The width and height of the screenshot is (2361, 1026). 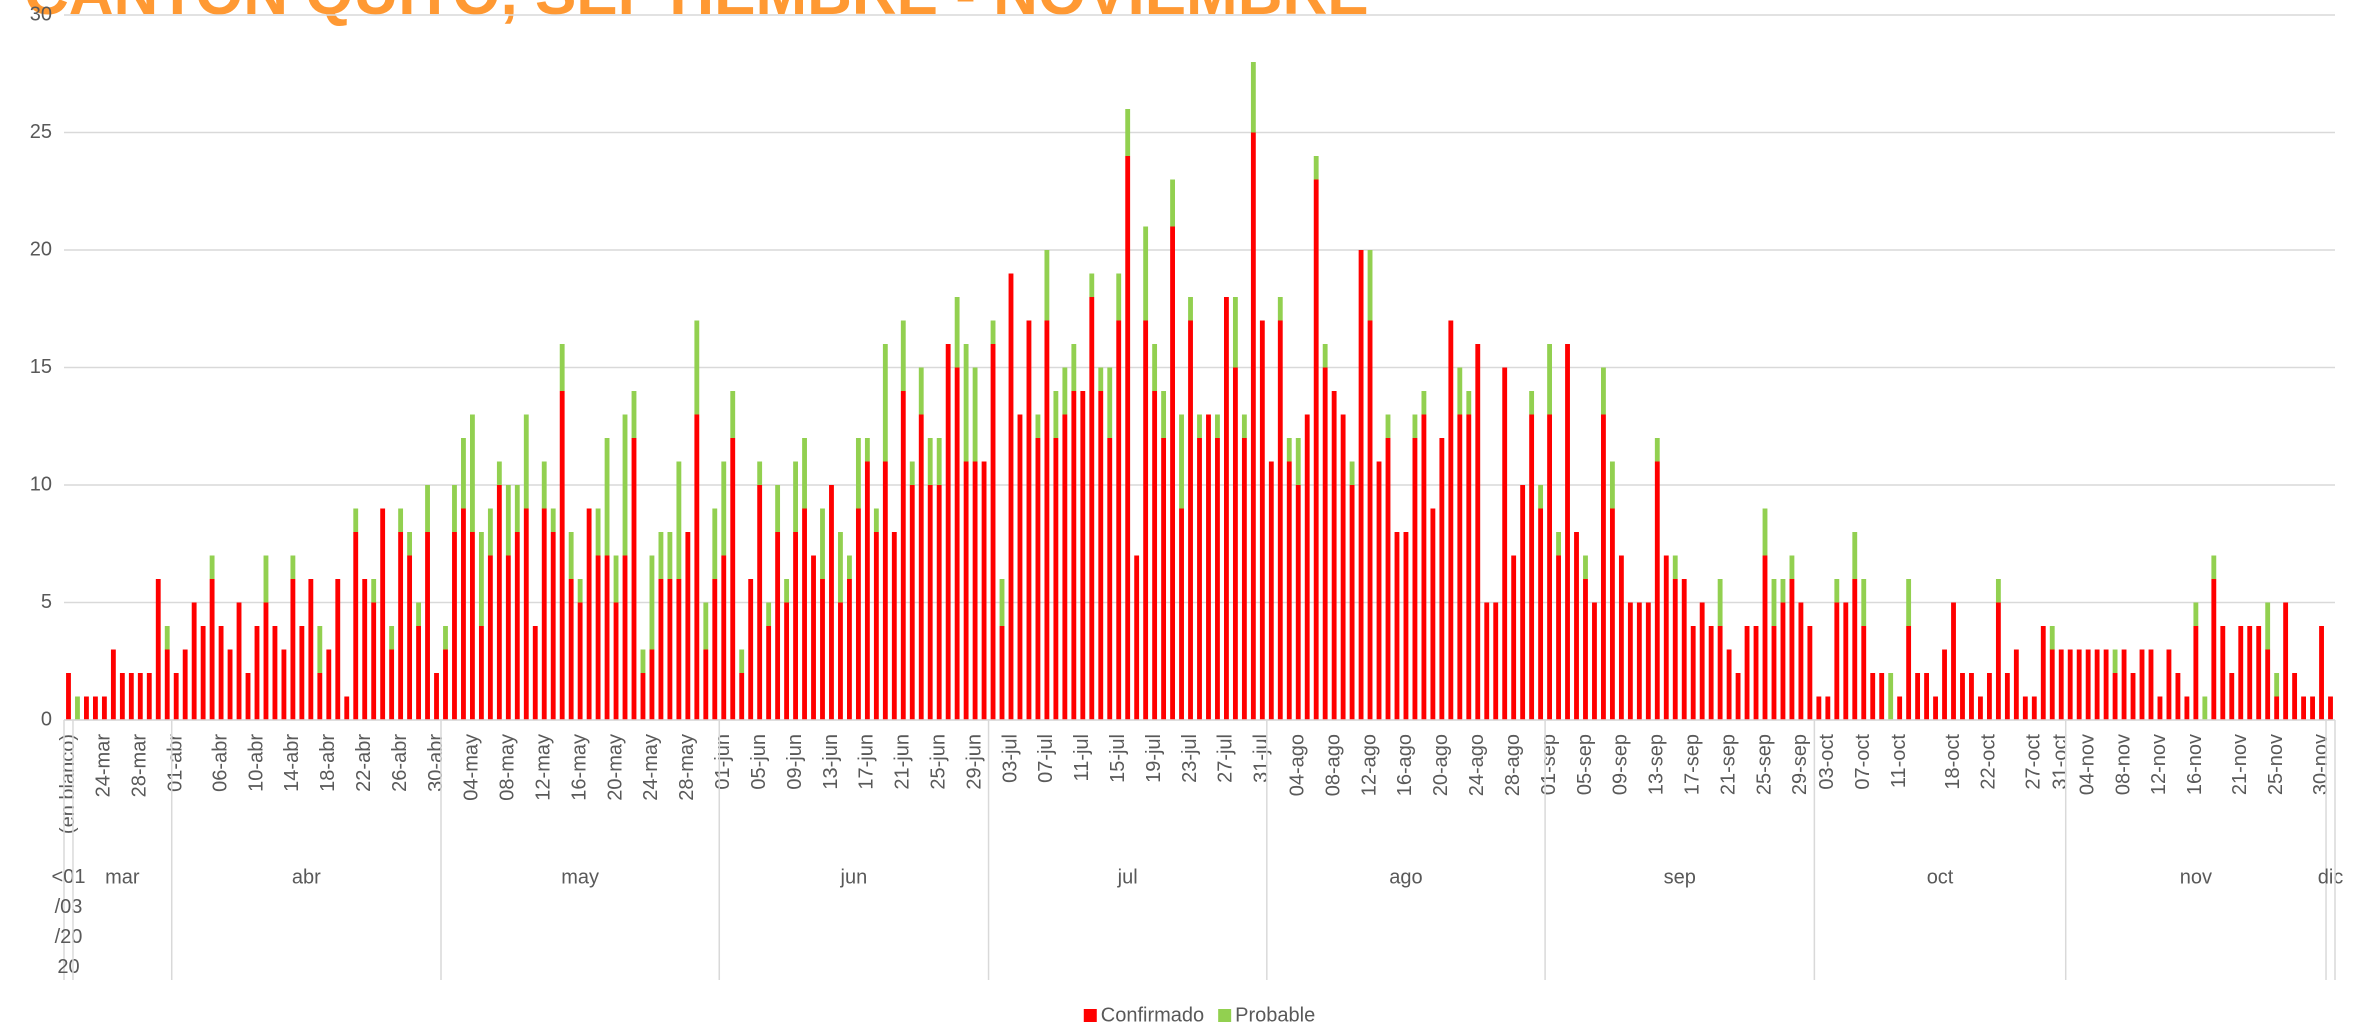 What do you see at coordinates (1953, 762) in the screenshot?
I see `x-tick-label: 18-oct` at bounding box center [1953, 762].